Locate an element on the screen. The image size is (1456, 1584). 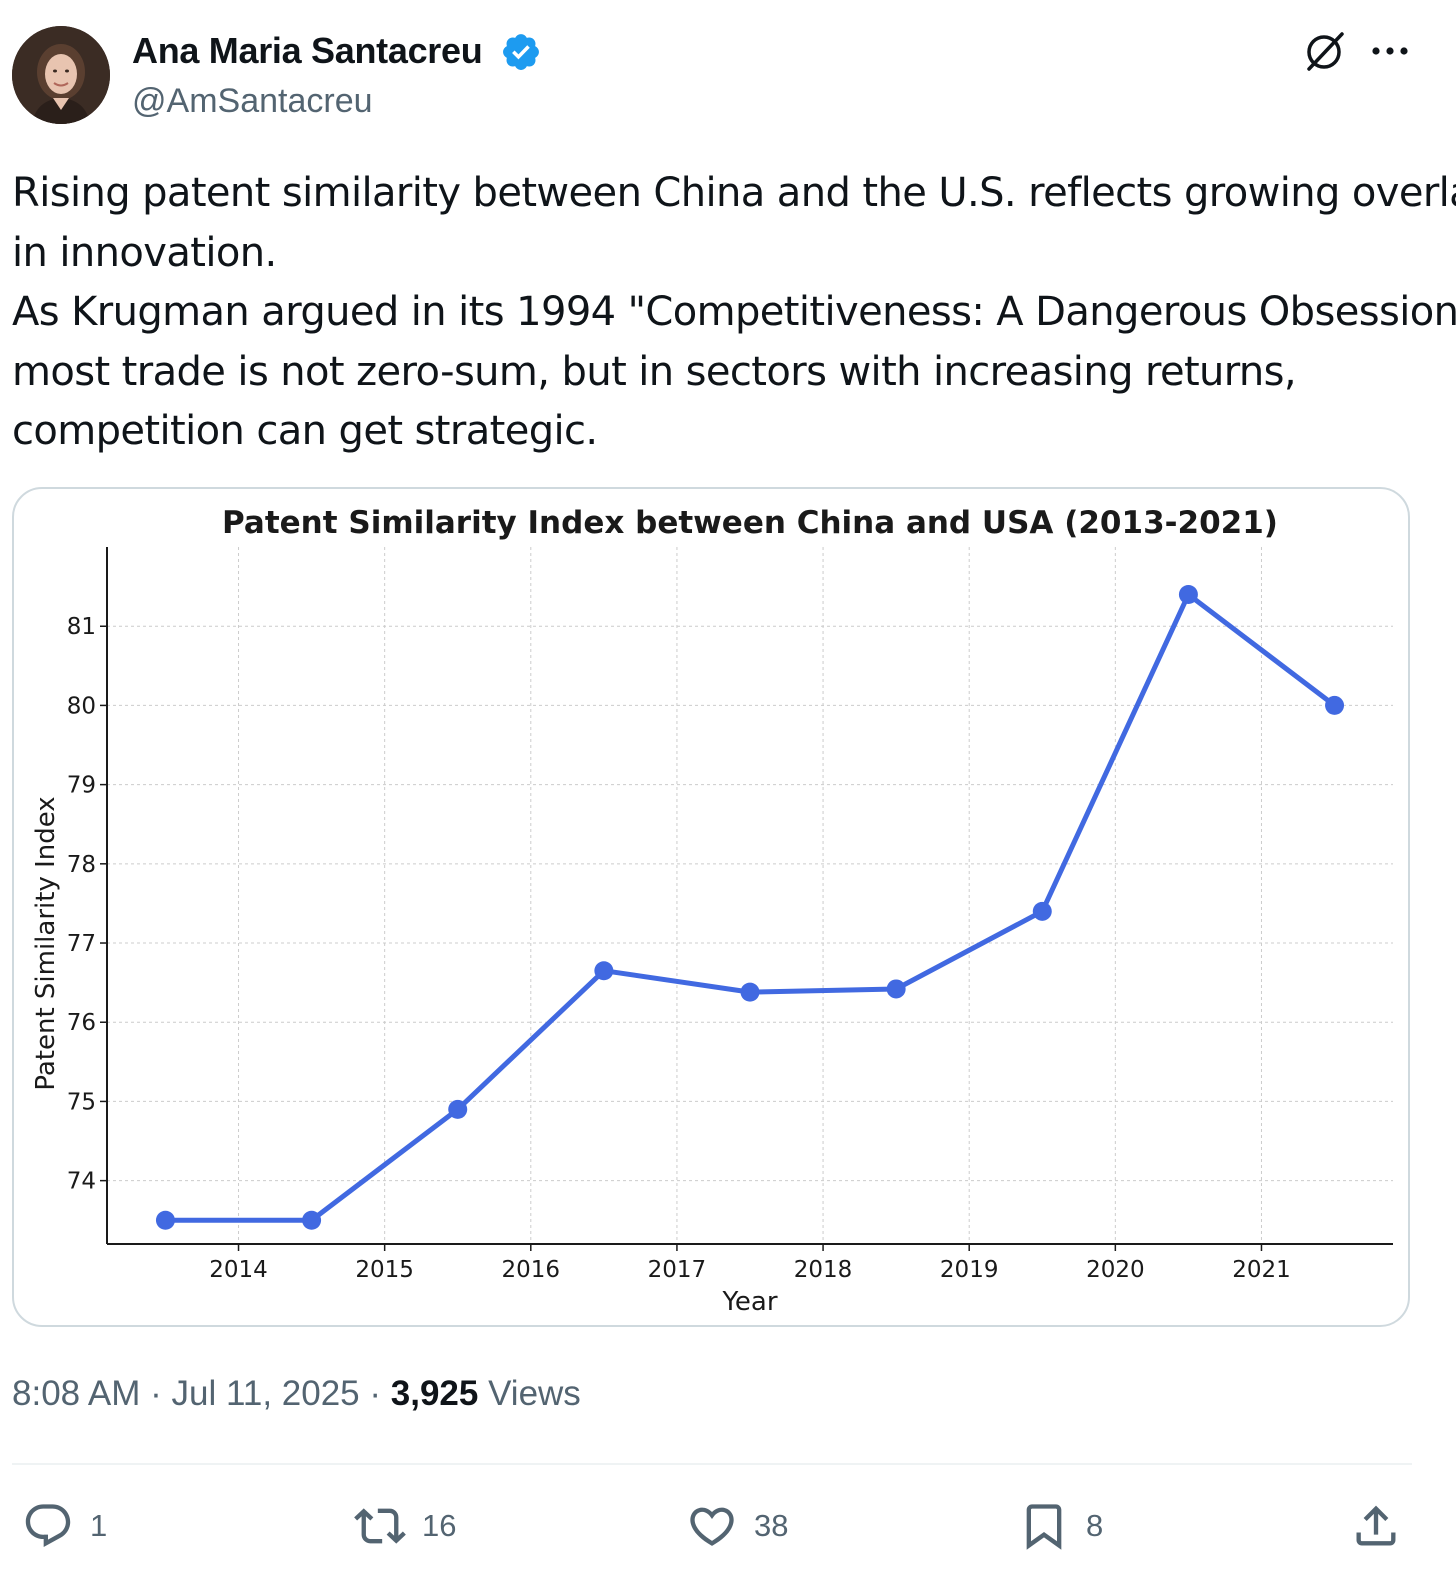
verified-badge-icon is located at coordinates (521, 52).